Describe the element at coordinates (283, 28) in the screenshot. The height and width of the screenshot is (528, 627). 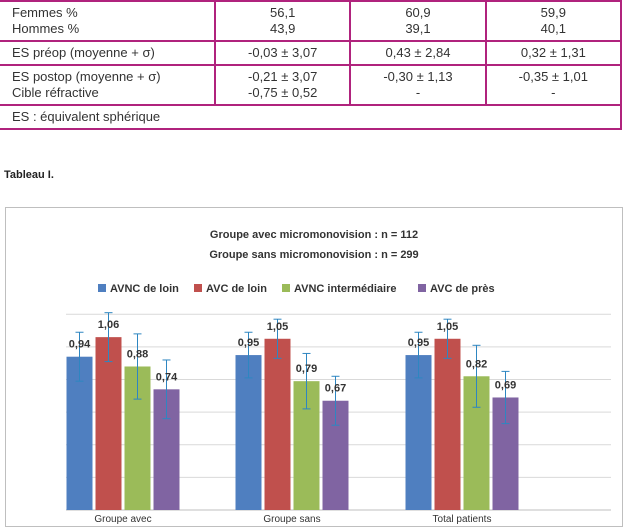
I see `cell-value: 43,9` at that location.